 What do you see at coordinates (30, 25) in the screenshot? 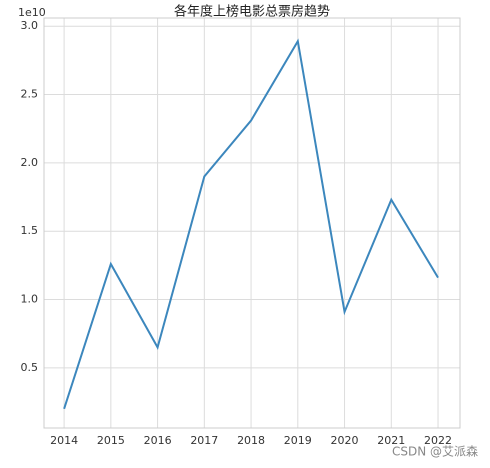
I see `y-tick-label: 3.0` at bounding box center [30, 25].